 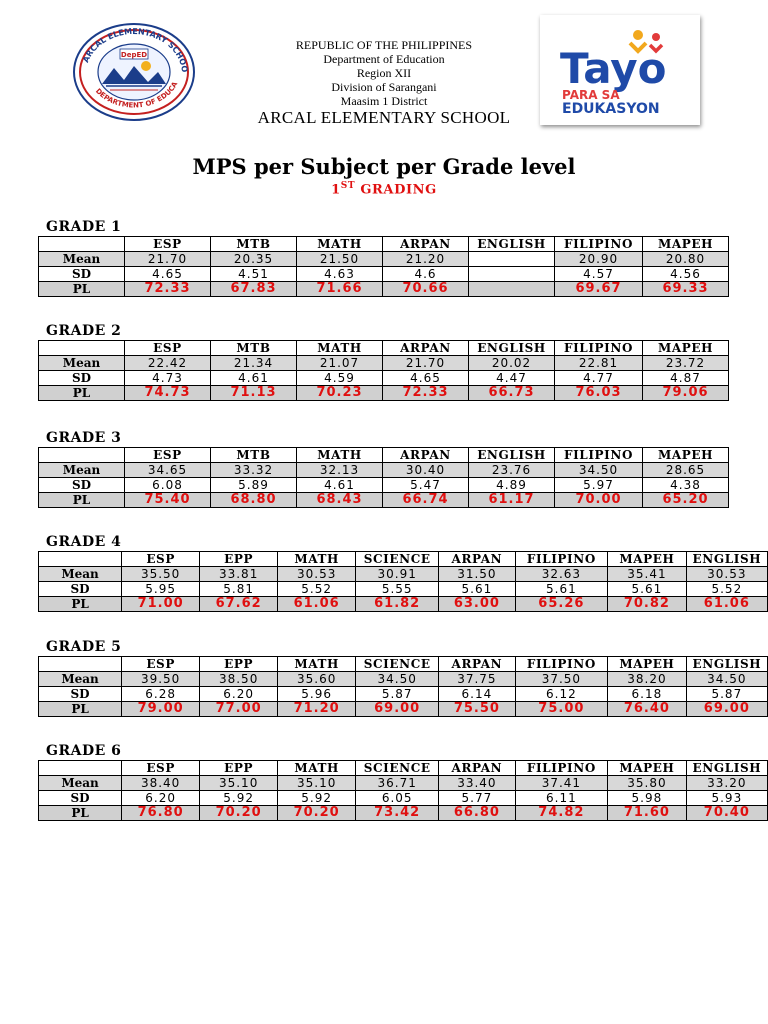 What do you see at coordinates (253, 500) in the screenshot?
I see `pl-value: 68.80` at bounding box center [253, 500].